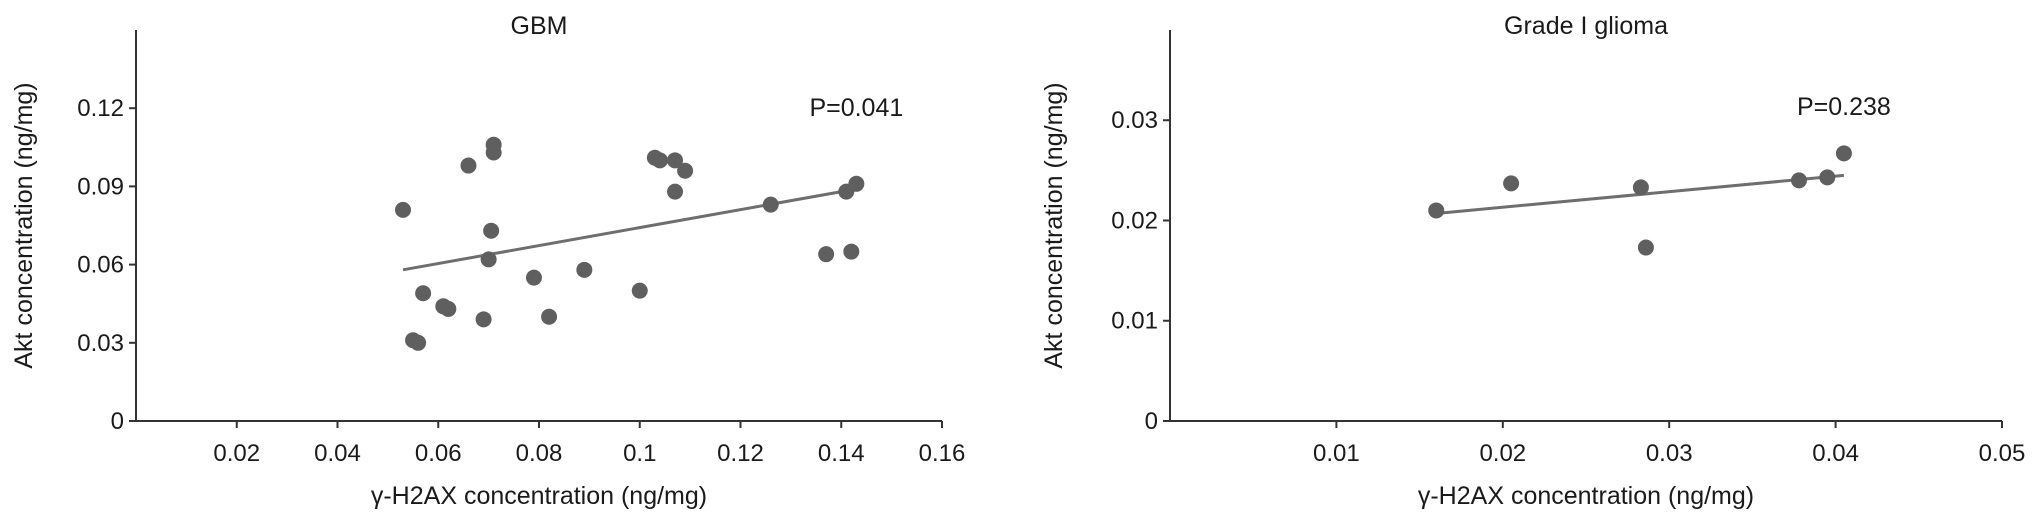  Describe the element at coordinates (539, 26) in the screenshot. I see `chart-title: GBM` at that location.